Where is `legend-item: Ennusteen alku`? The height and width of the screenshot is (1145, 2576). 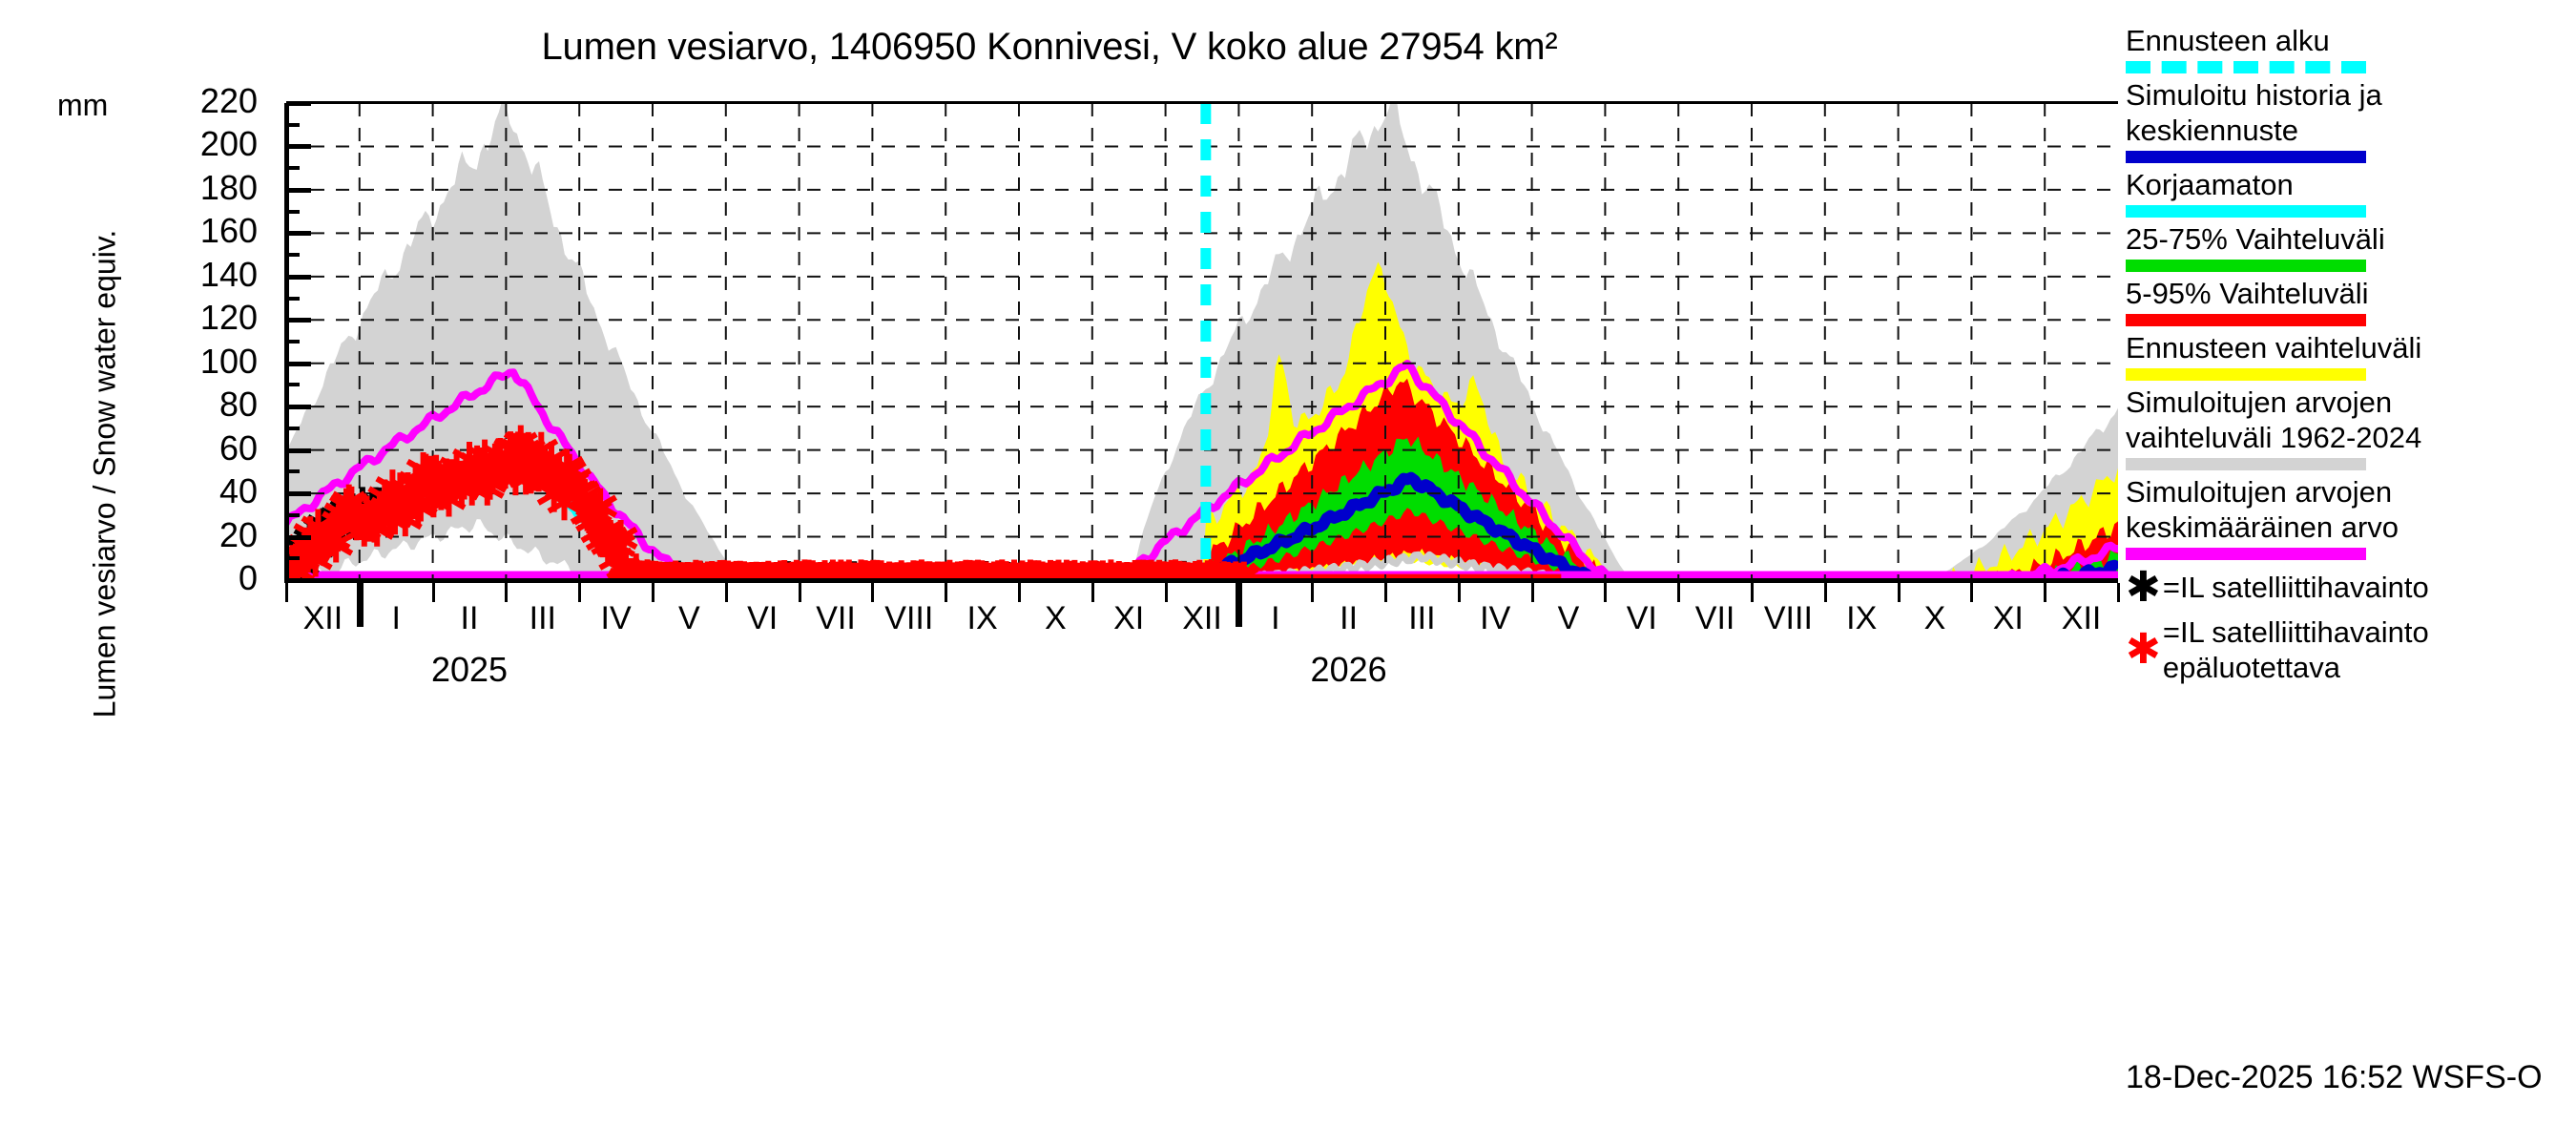 legend-item: Ennusteen alku is located at coordinates (2350, 48).